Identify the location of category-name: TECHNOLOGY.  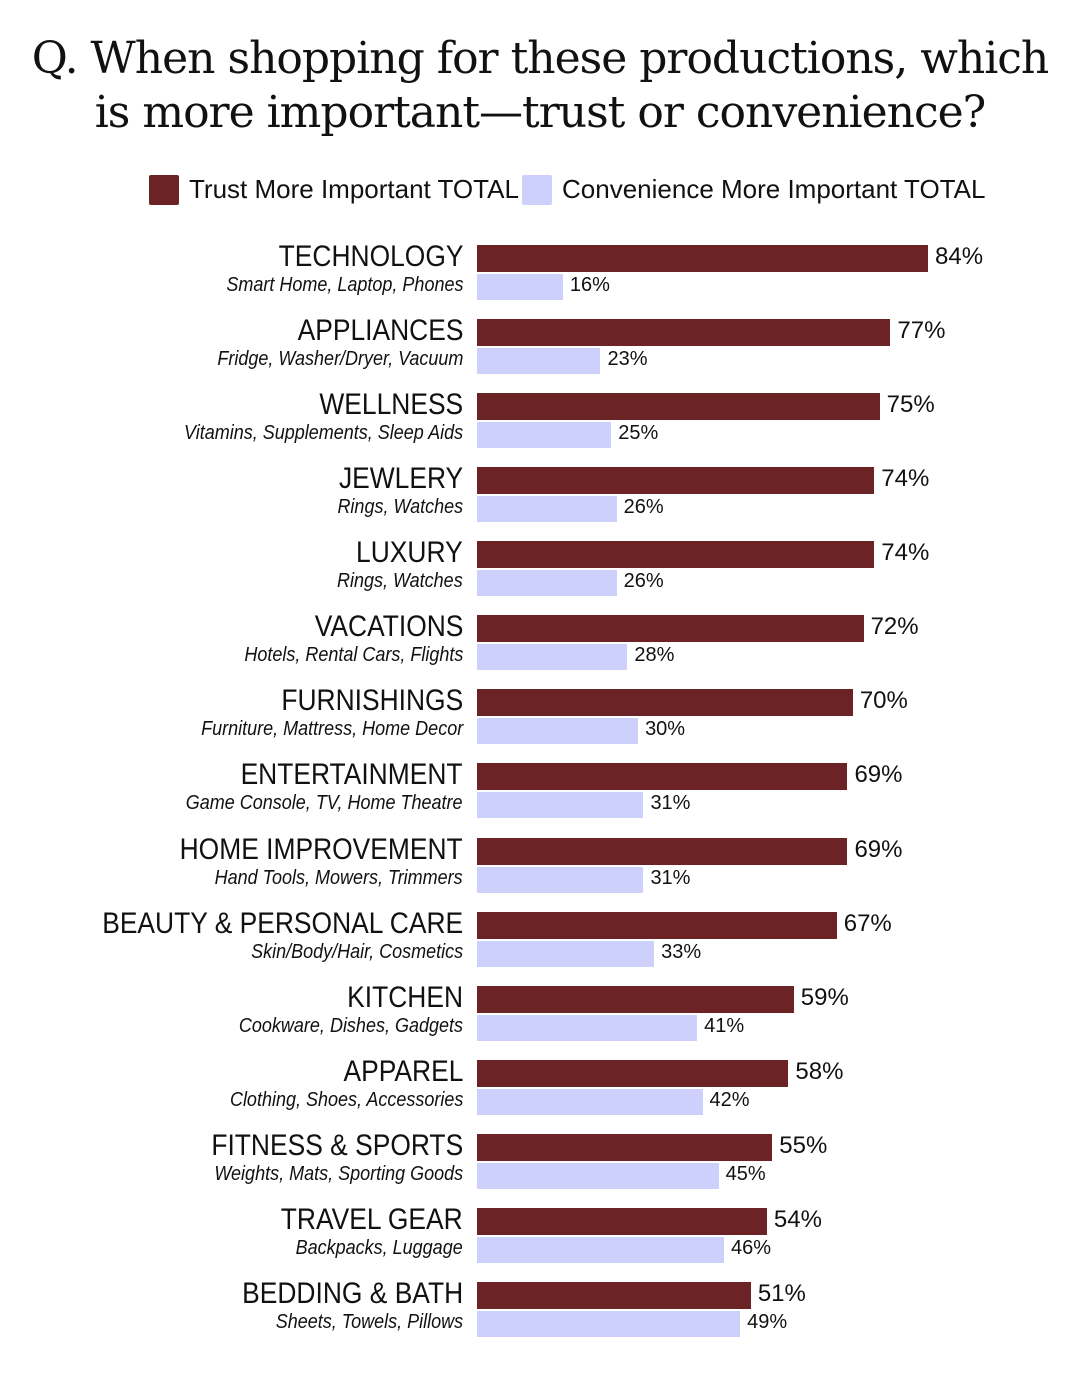
(370, 256).